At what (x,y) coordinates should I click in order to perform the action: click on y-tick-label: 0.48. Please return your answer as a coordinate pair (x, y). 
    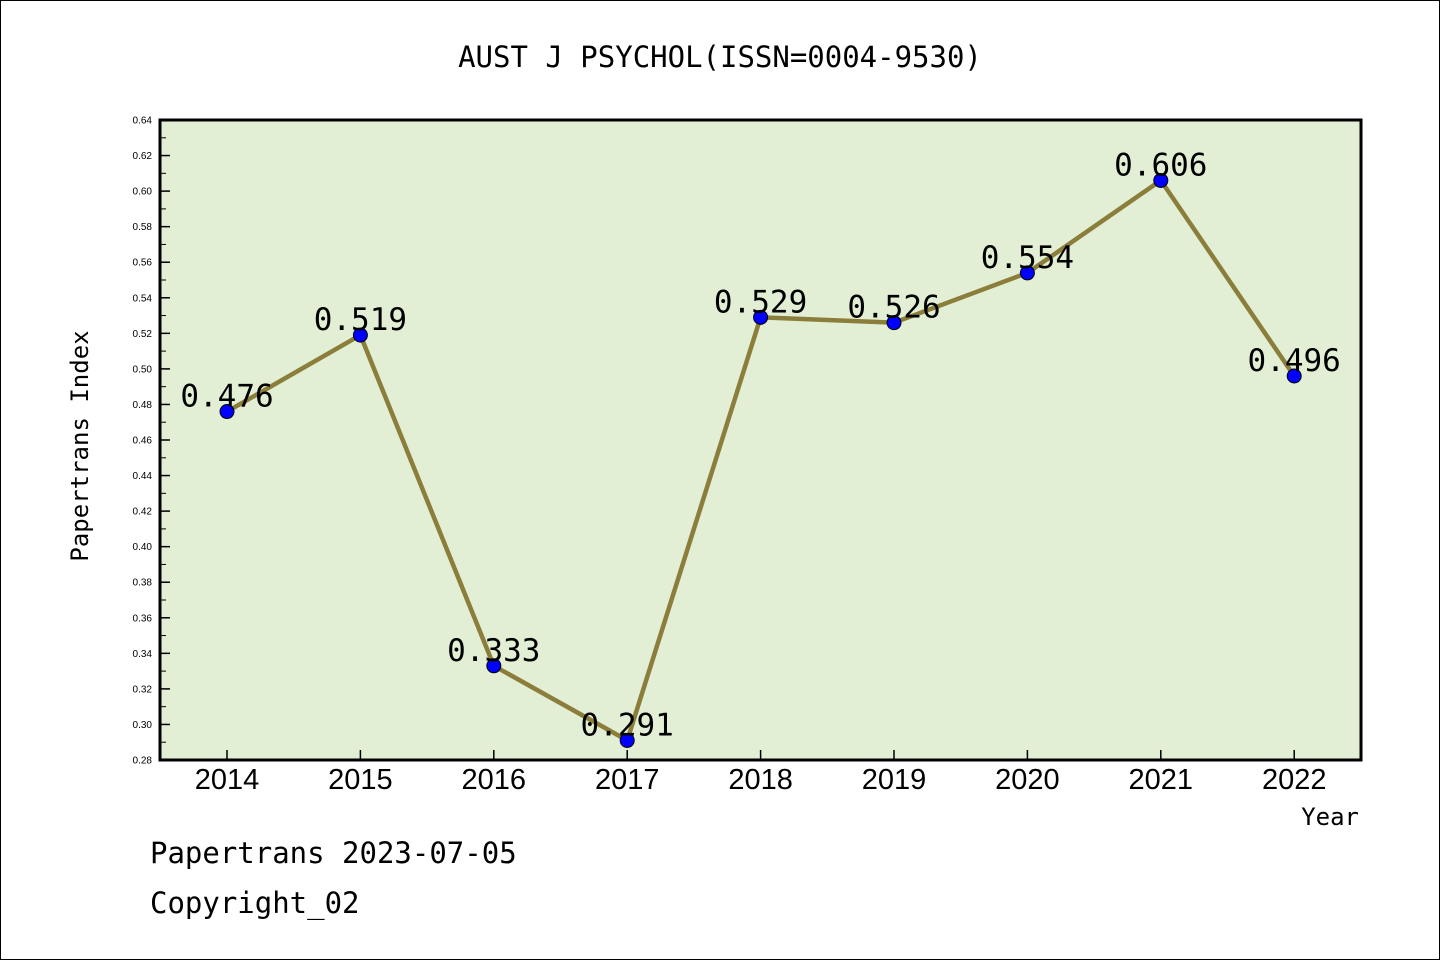
    Looking at the image, I should click on (143, 405).